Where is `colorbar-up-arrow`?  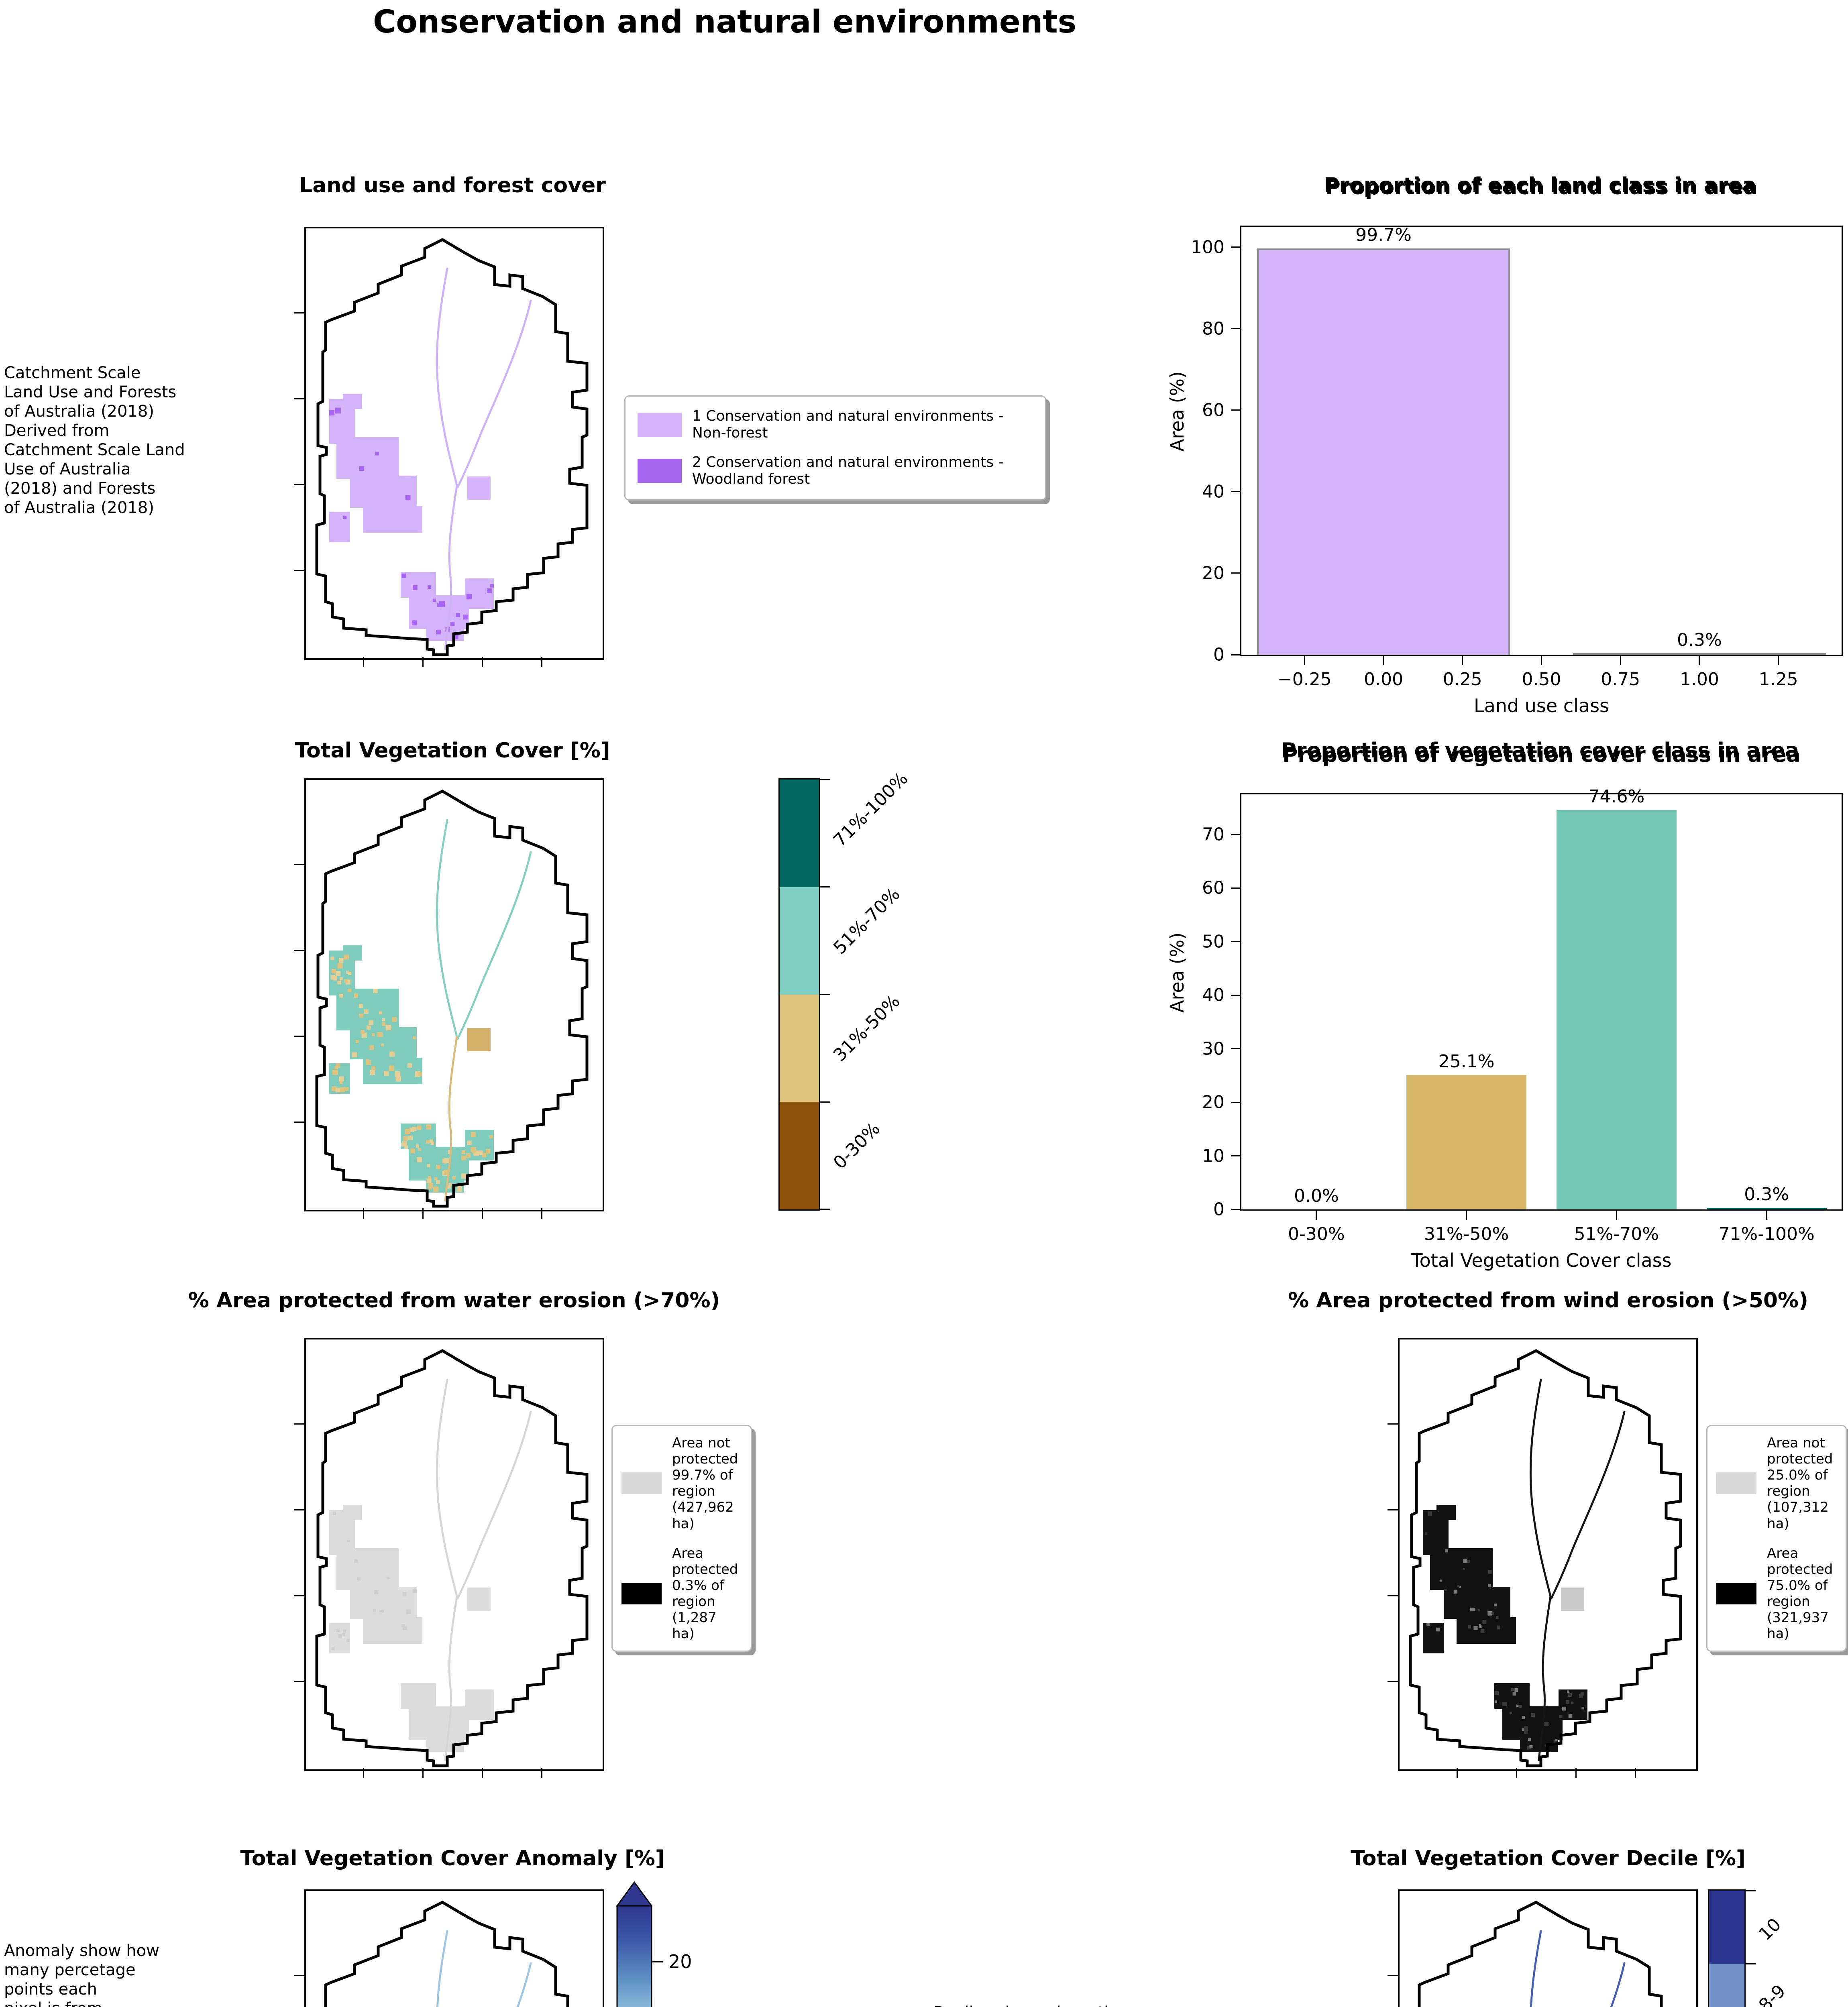
colorbar-up-arrow is located at coordinates (634, 1894).